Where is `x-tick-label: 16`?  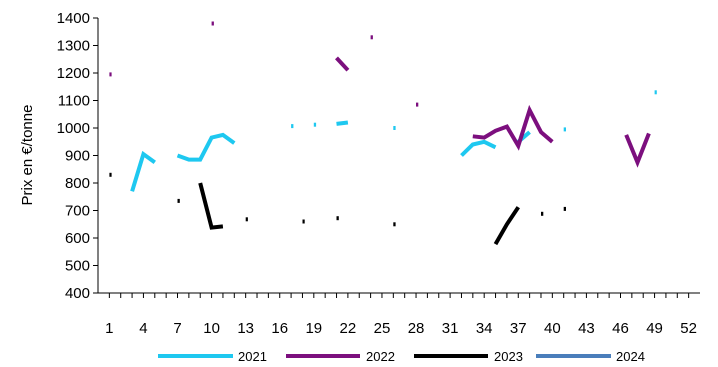
x-tick-label: 16 is located at coordinates (279, 328).